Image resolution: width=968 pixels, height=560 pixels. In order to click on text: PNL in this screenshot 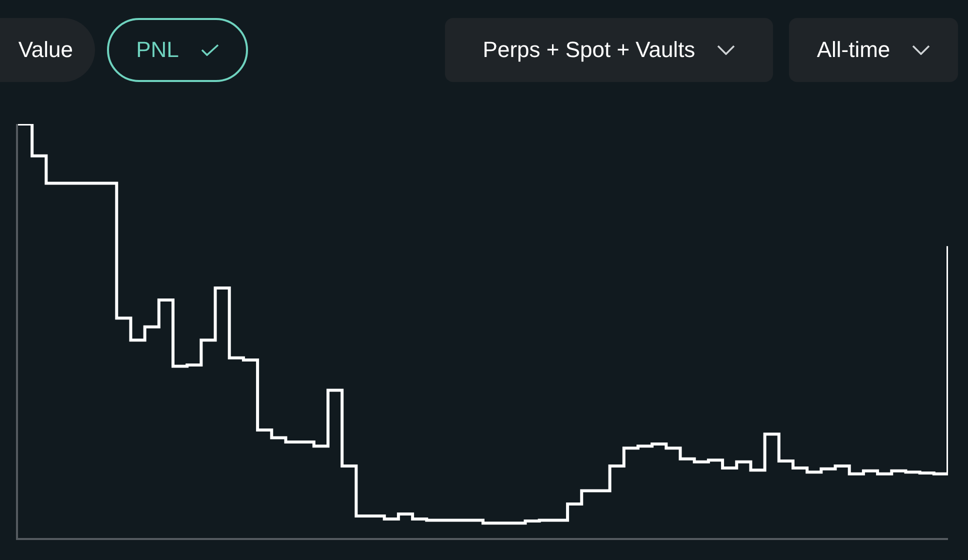, I will do `click(157, 50)`.